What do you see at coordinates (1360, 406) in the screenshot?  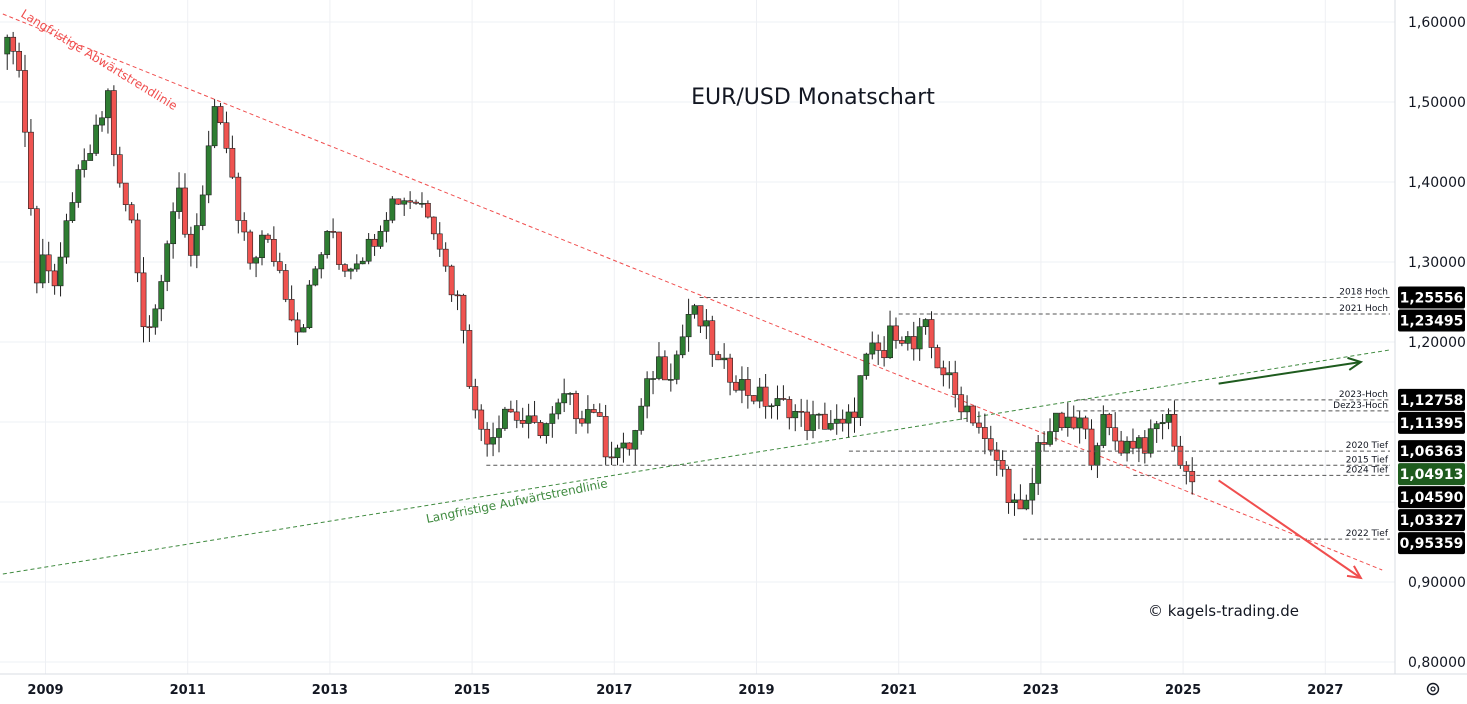 I see `level-label: Dez23-Hoch` at bounding box center [1360, 406].